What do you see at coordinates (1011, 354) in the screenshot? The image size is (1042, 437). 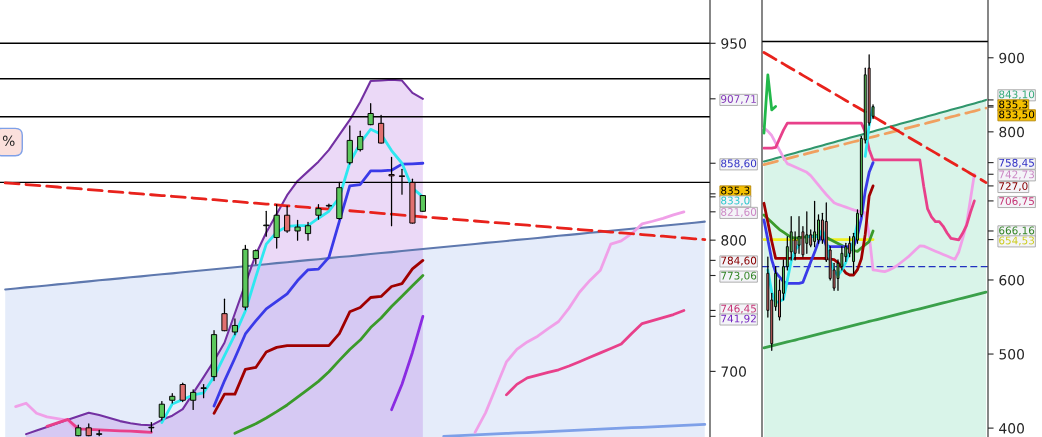 I see `y-tick-label: 500` at bounding box center [1011, 354].